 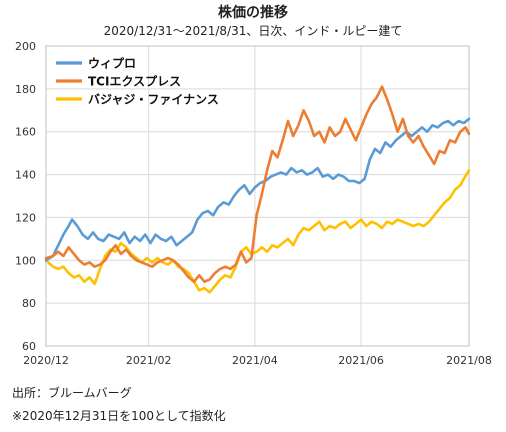 I want to click on y-tick-label: 160, so click(x=25, y=132).